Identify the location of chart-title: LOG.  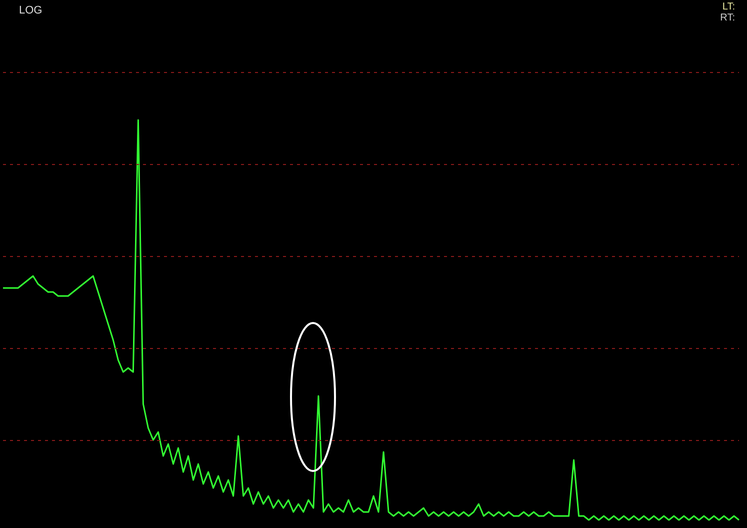
(30, 10).